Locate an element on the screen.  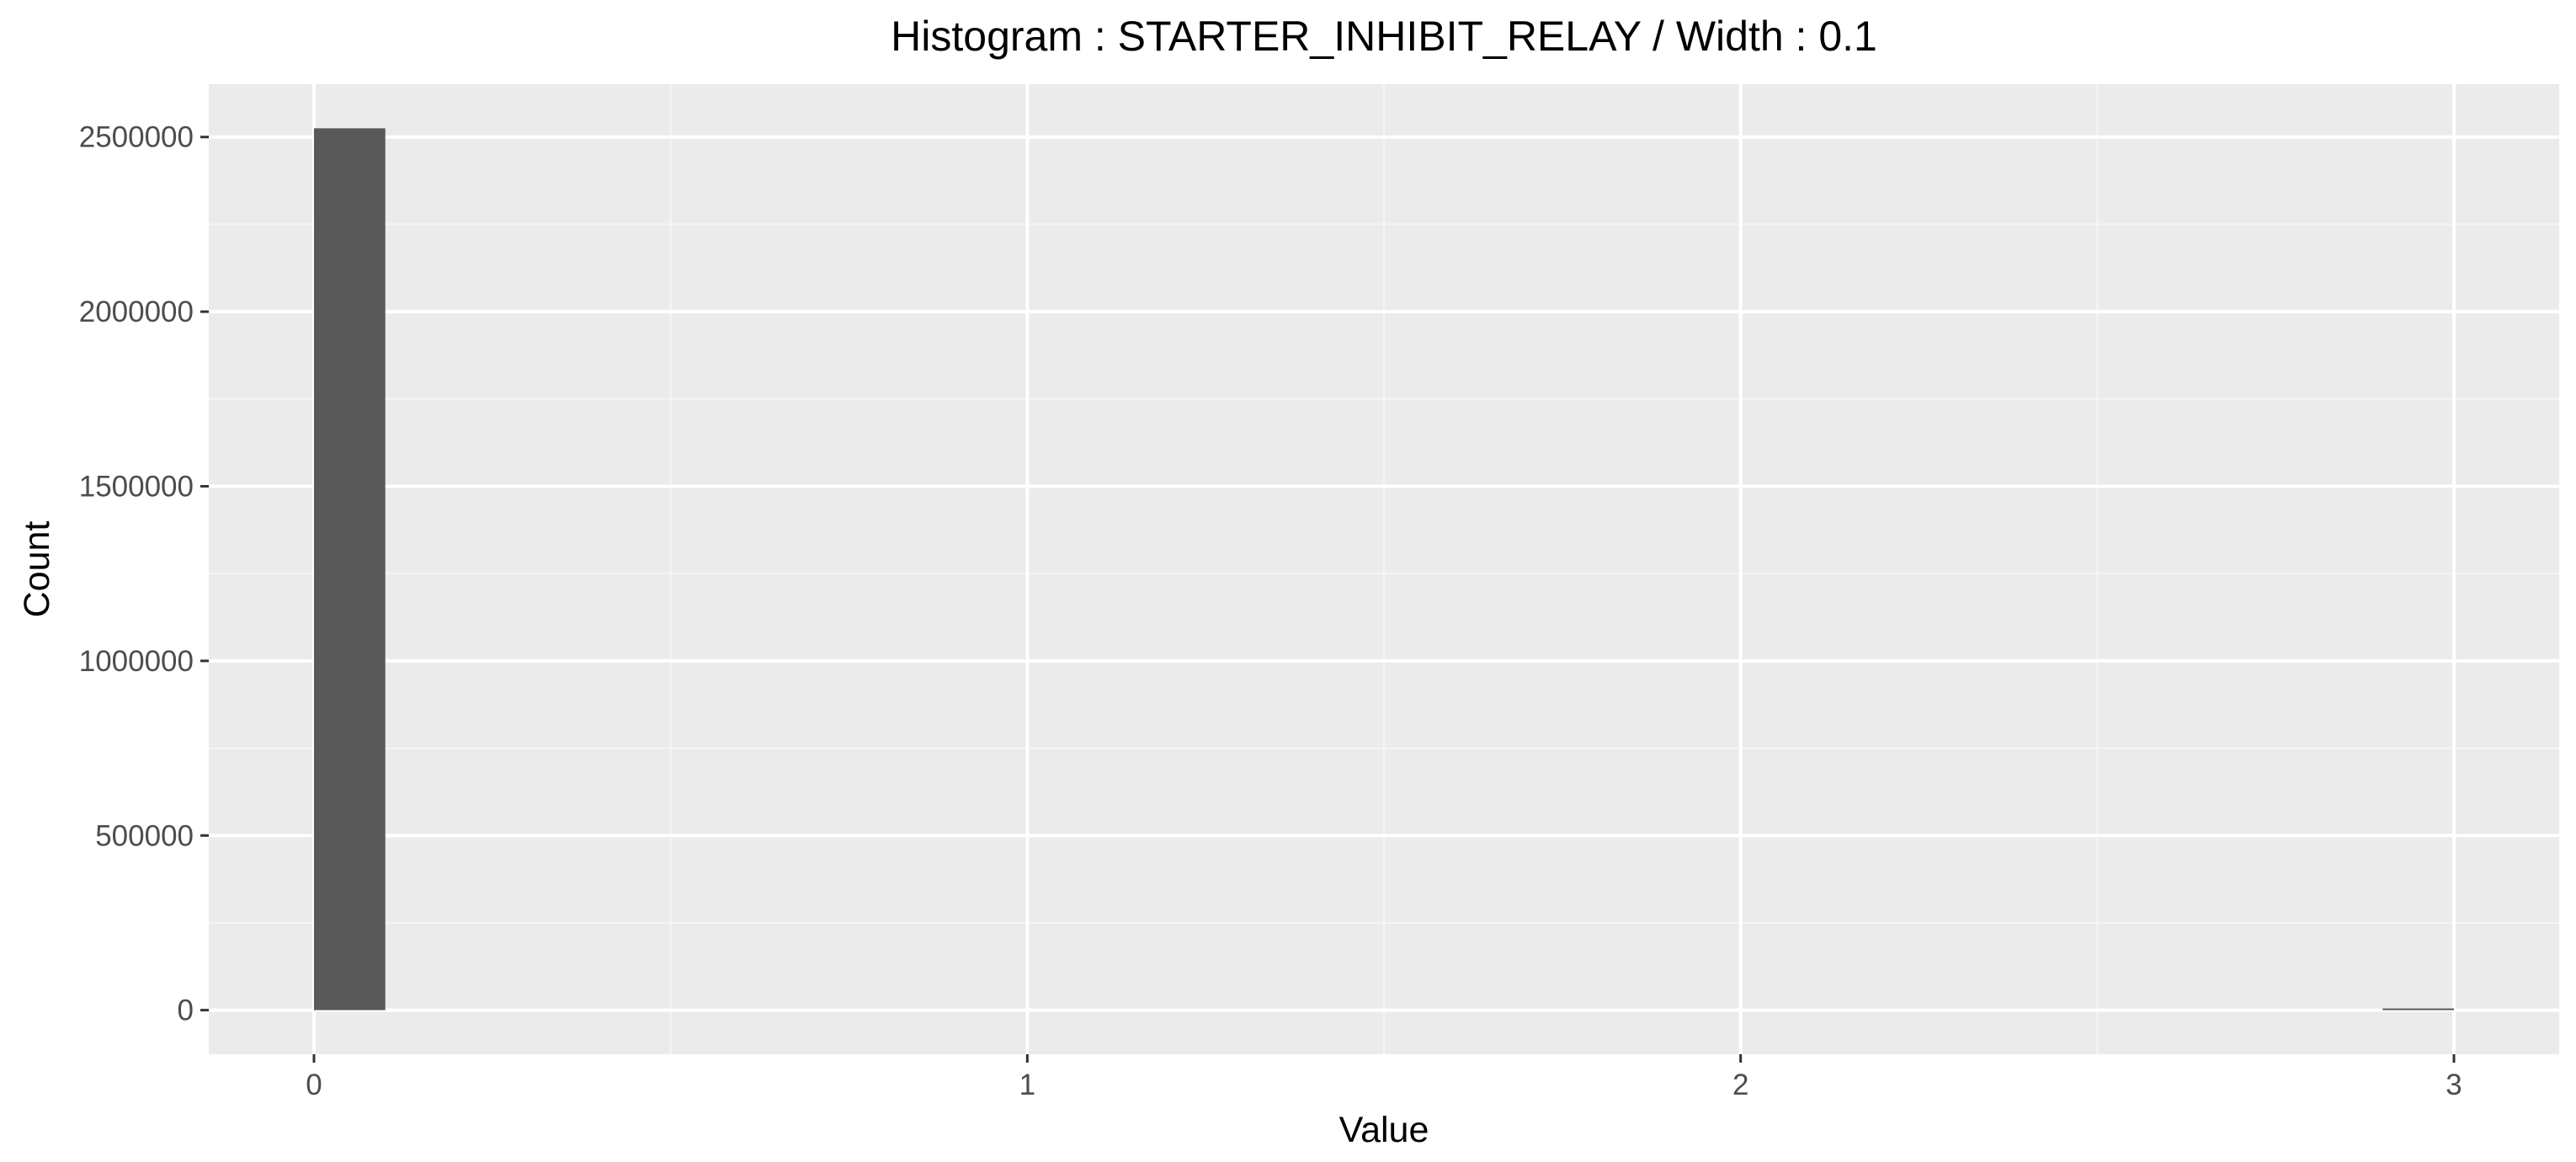
x-tick-label: 1 is located at coordinates (1027, 1085).